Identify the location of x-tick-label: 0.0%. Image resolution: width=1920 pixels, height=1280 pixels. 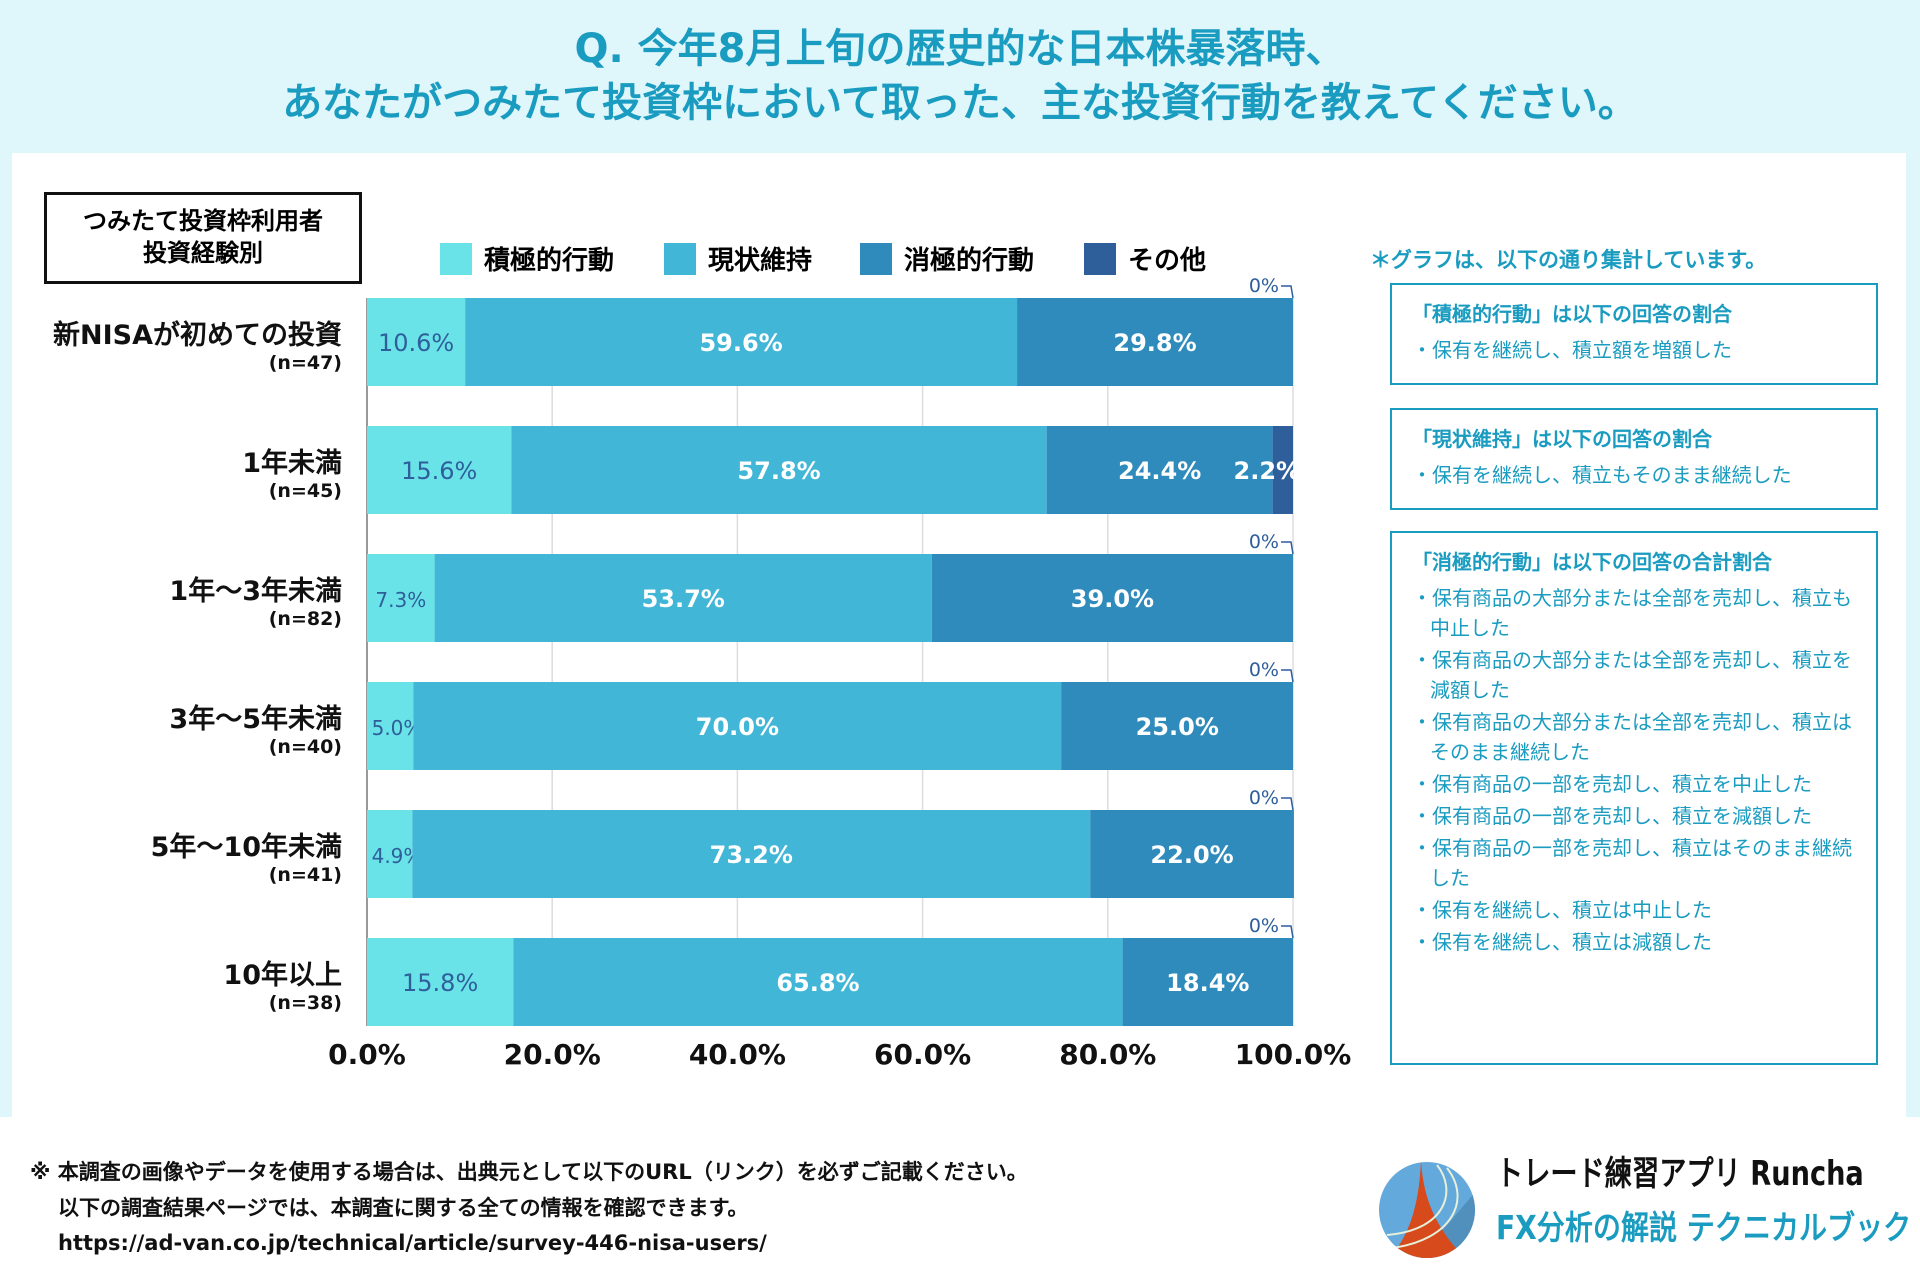
(367, 1054).